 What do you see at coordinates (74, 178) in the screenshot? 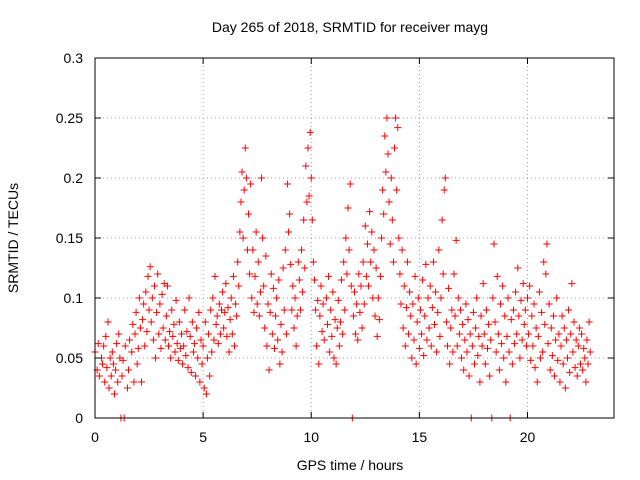
I see `y-tick-label: 0.2` at bounding box center [74, 178].